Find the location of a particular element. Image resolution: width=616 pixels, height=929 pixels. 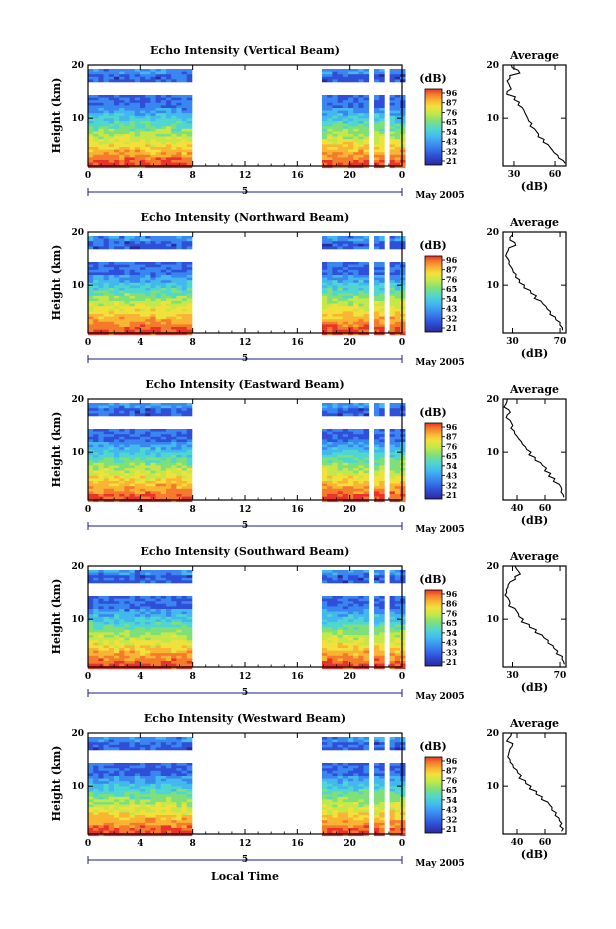

colorbar-tick-label: 21 is located at coordinates (451, 662).